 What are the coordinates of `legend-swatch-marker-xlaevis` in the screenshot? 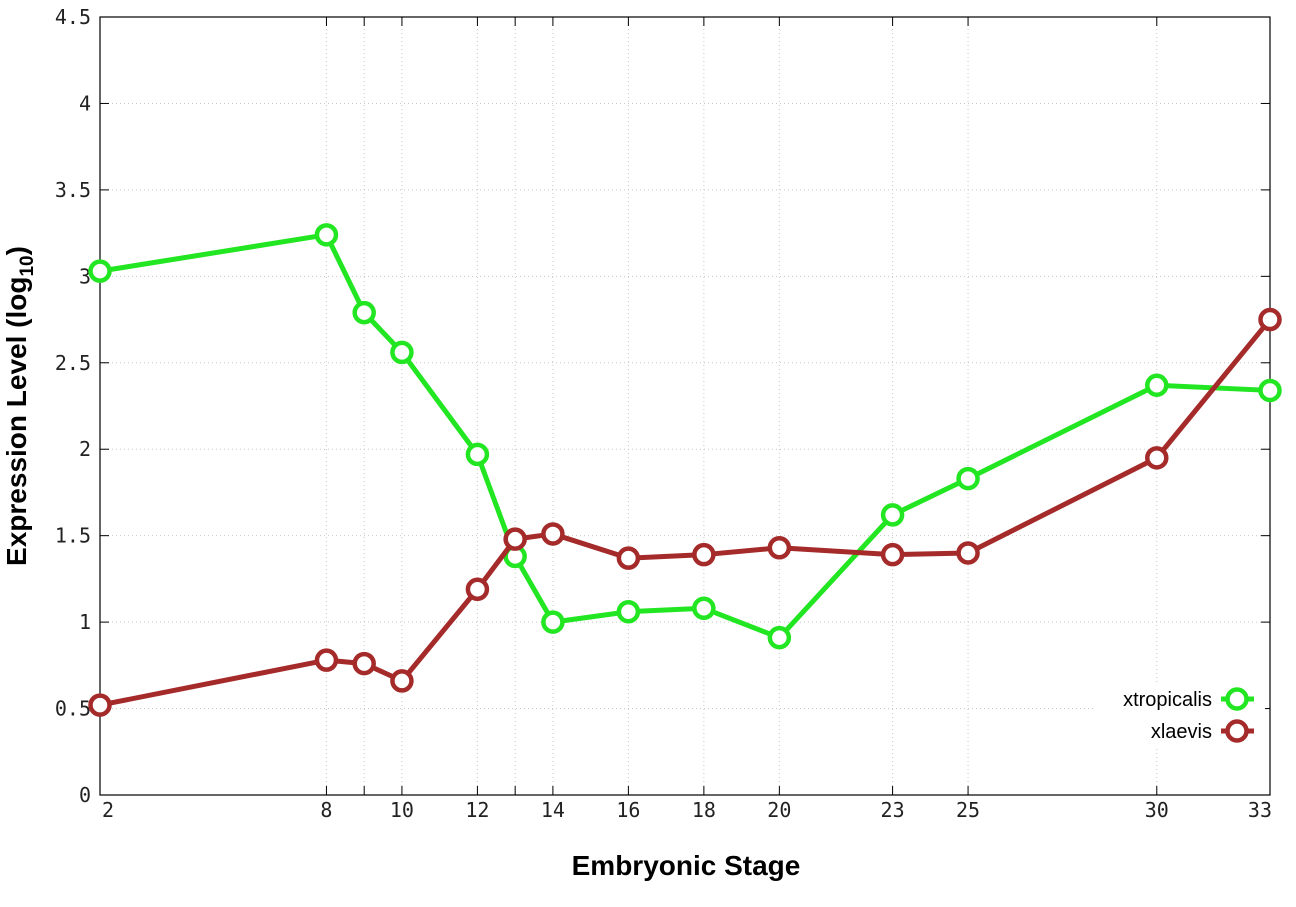 It's located at (1237, 731).